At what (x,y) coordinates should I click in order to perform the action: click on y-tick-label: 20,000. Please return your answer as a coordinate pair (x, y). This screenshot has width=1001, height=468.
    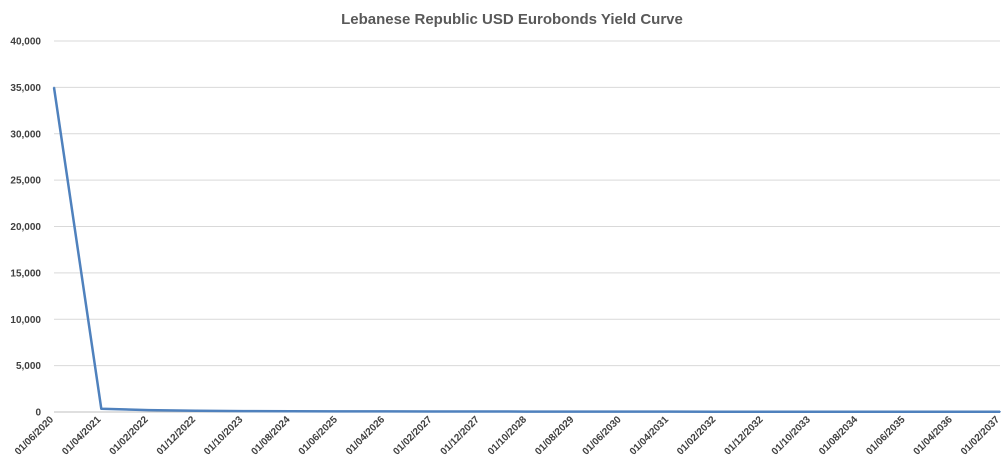
    Looking at the image, I should click on (25, 227).